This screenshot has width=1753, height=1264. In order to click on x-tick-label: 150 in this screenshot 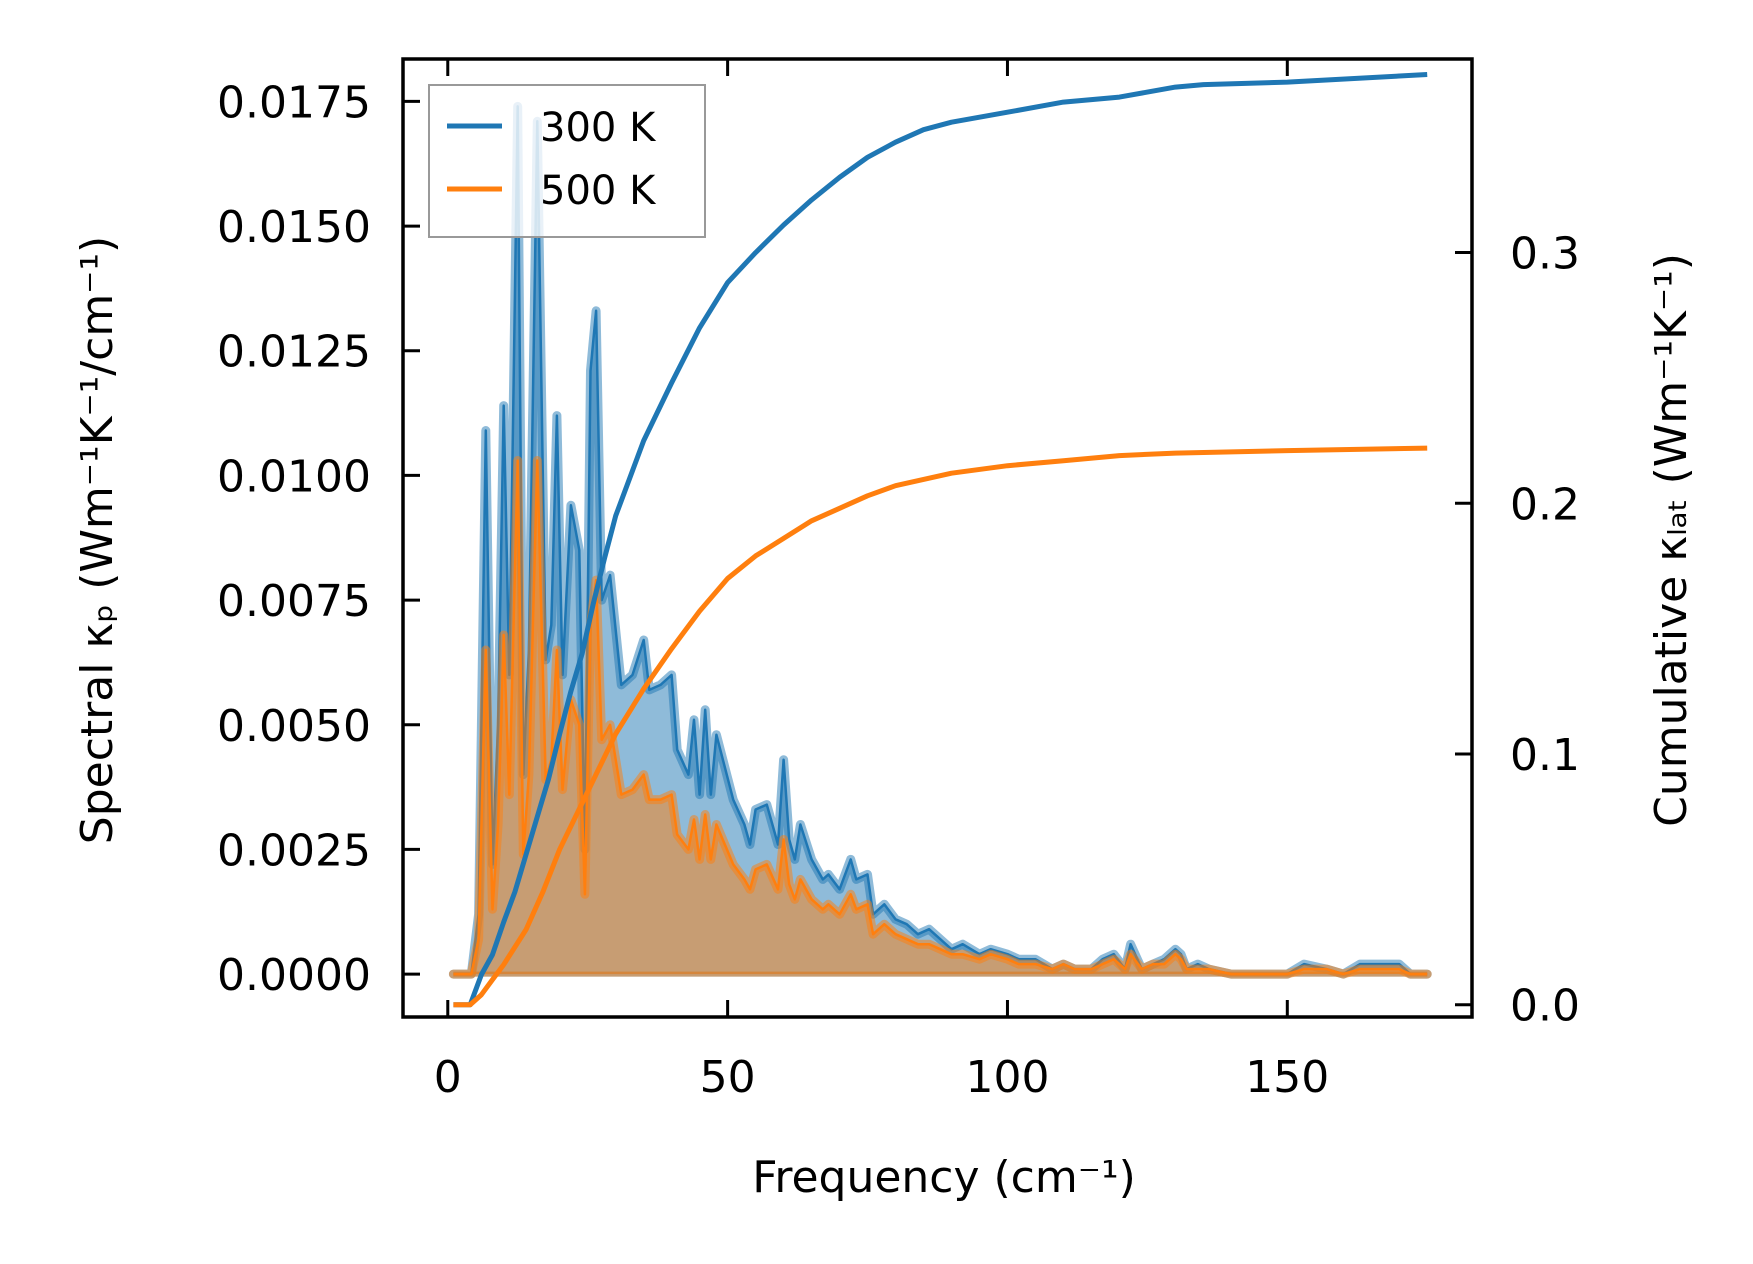, I will do `click(1287, 1077)`.